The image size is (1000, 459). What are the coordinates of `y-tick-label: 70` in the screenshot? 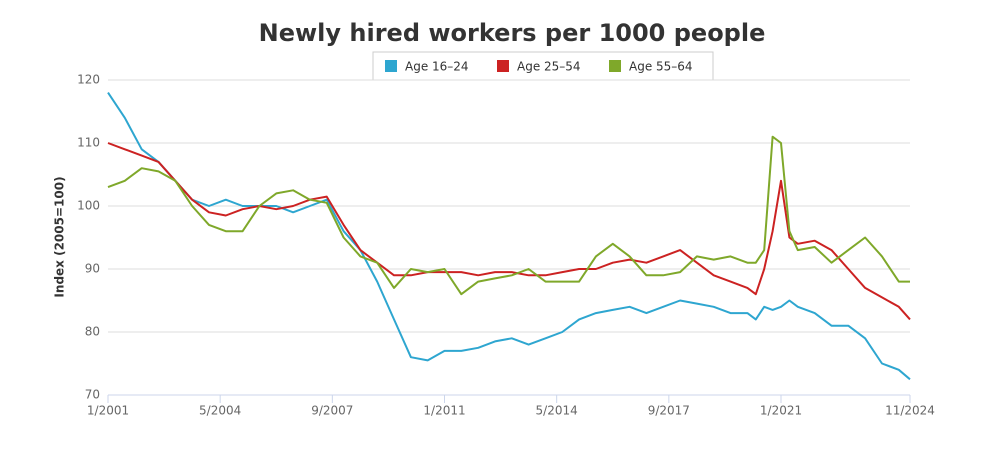 It's located at (92, 395).